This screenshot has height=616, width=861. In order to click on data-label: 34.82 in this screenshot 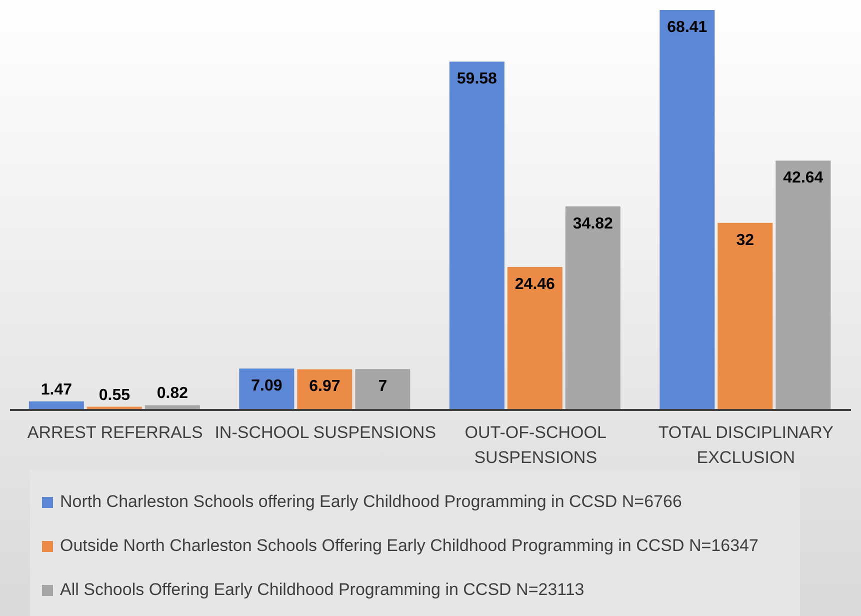, I will do `click(593, 223)`.